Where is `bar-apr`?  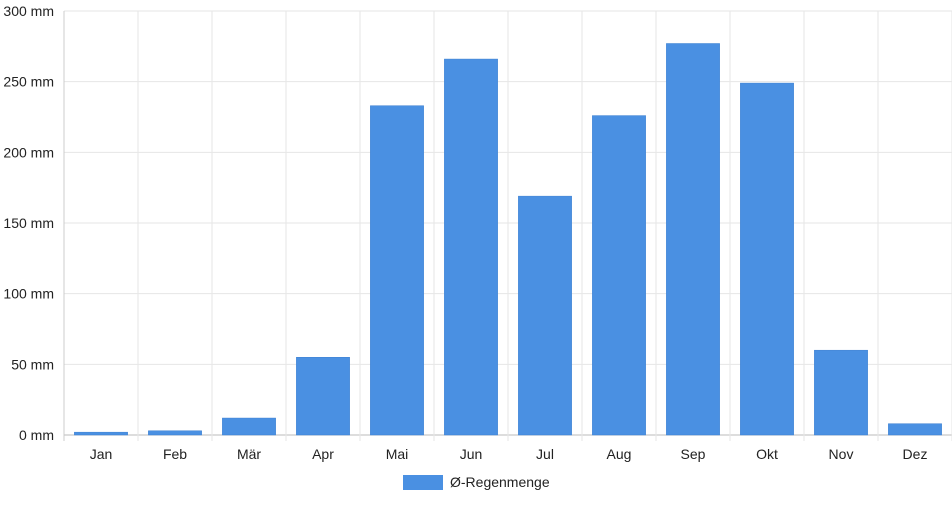
bar-apr is located at coordinates (323, 396).